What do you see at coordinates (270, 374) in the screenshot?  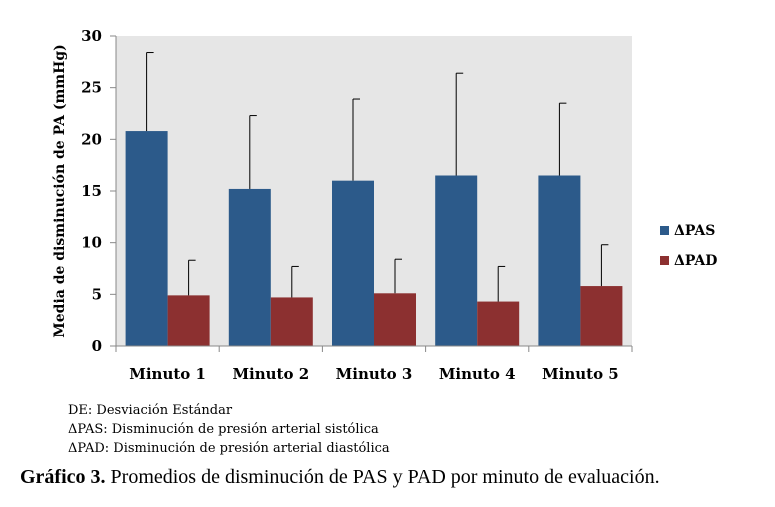 I see `x-tick-label: Minuto 2` at bounding box center [270, 374].